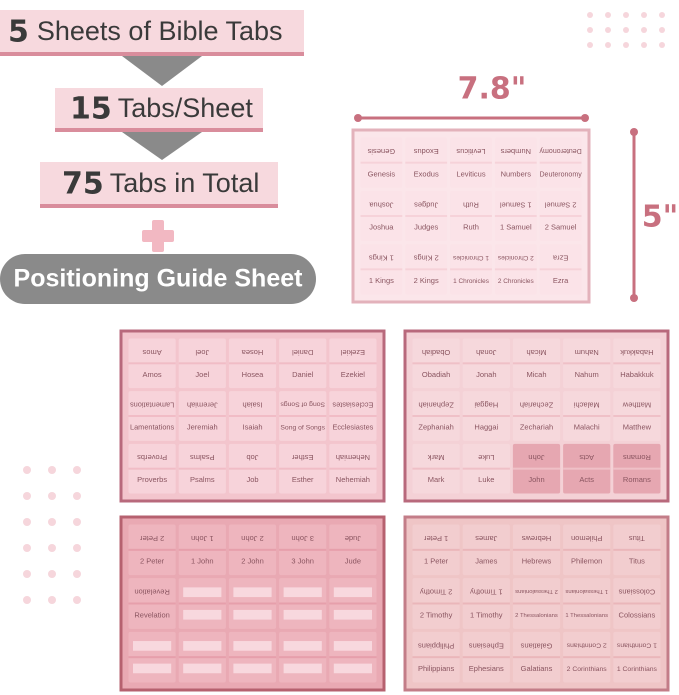 This screenshot has height=695, width=679. What do you see at coordinates (486, 538) in the screenshot?
I see `tab-label-flipped: James` at bounding box center [486, 538].